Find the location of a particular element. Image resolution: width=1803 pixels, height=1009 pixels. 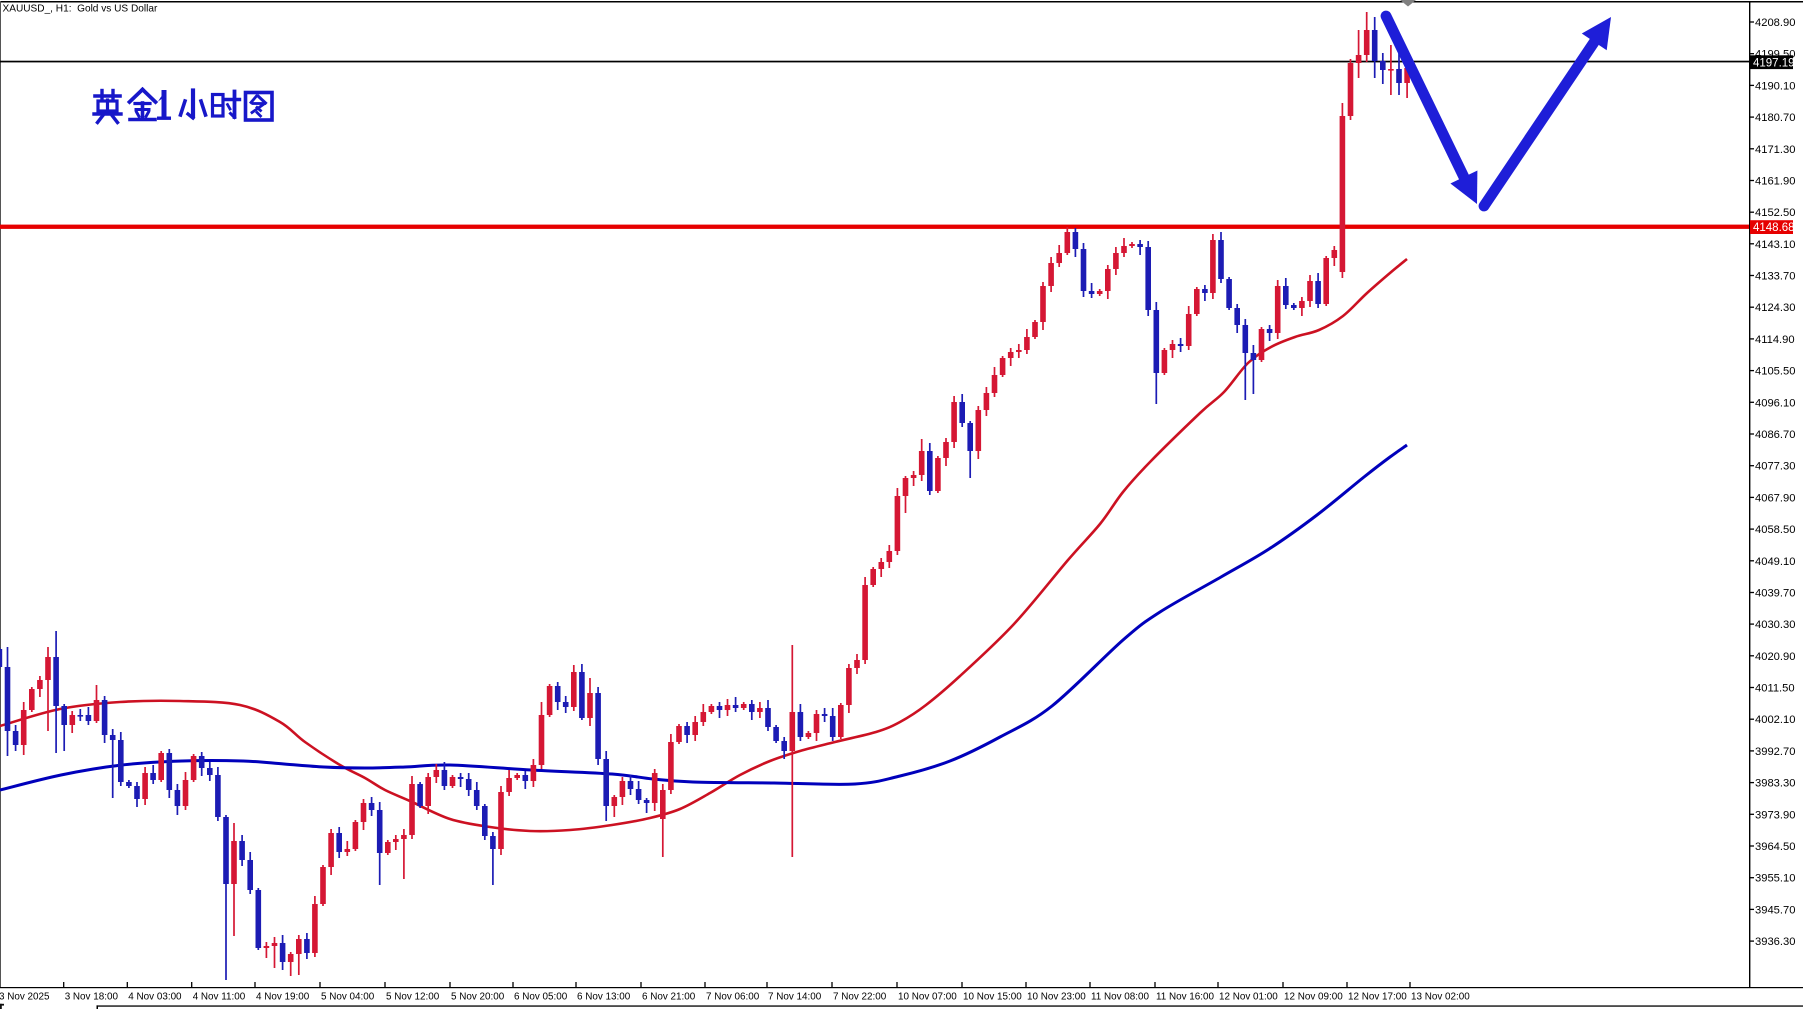

svg-text: 4011.50 is located at coordinates (1775, 689).